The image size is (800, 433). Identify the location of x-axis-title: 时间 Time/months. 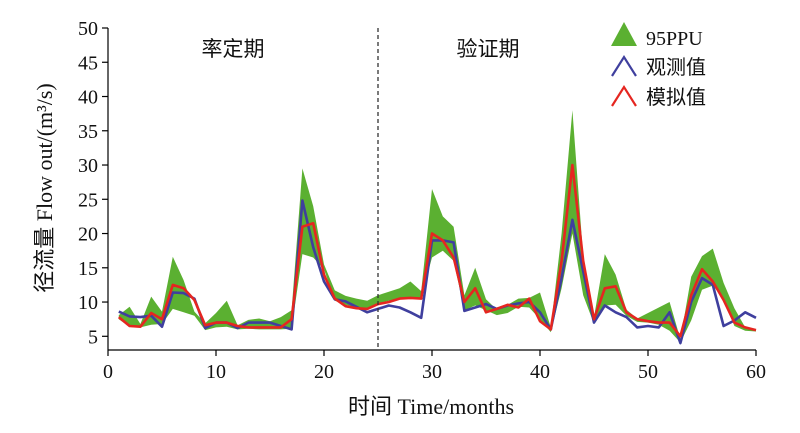
(431, 406).